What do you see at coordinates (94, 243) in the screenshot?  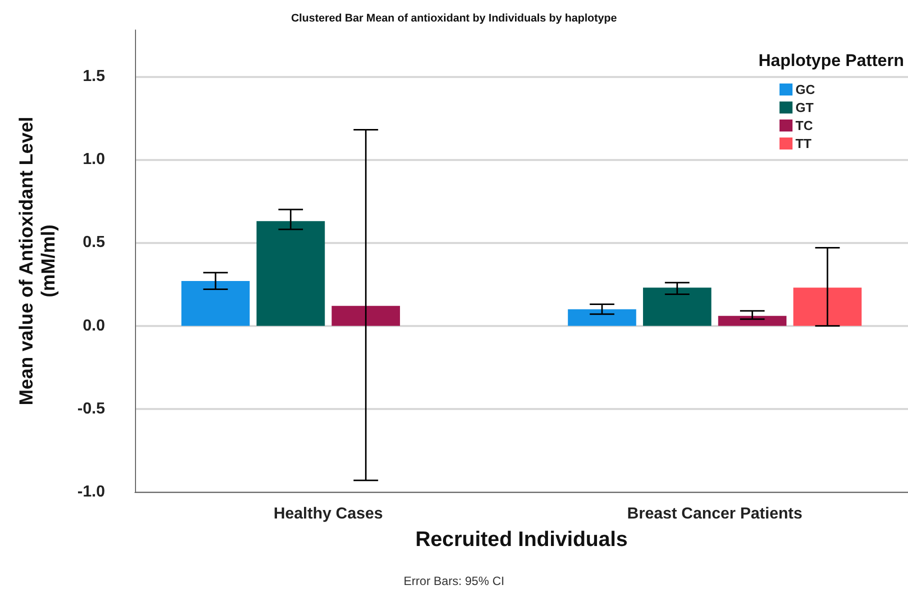 I see `y-tick-label: 0.5` at bounding box center [94, 243].